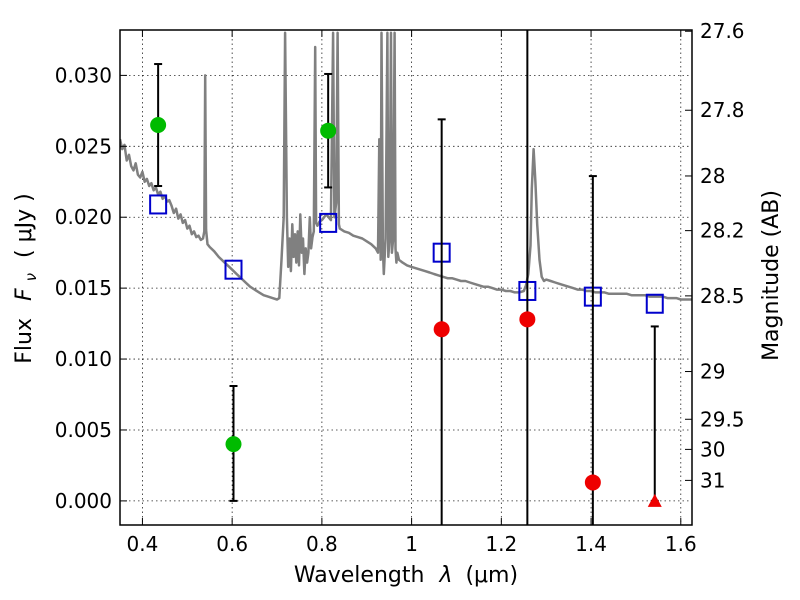  What do you see at coordinates (24, 225) in the screenshot?
I see `y-axis-title-unit: ( μJy )` at bounding box center [24, 225].